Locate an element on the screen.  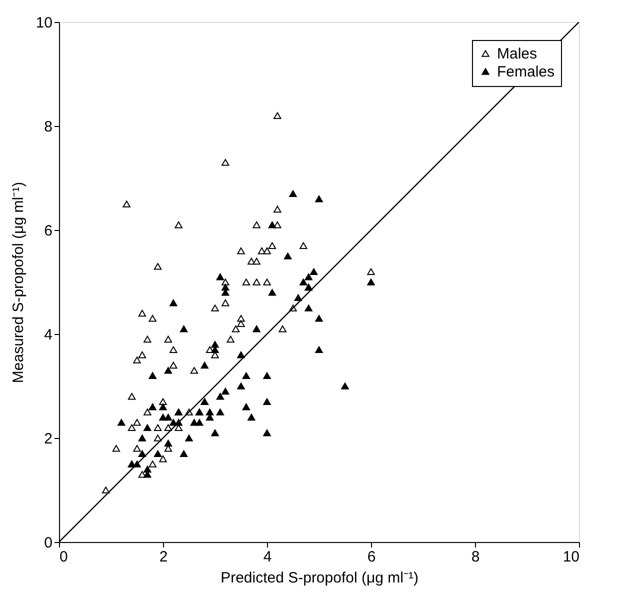
legend-label: Males is located at coordinates (517, 54).